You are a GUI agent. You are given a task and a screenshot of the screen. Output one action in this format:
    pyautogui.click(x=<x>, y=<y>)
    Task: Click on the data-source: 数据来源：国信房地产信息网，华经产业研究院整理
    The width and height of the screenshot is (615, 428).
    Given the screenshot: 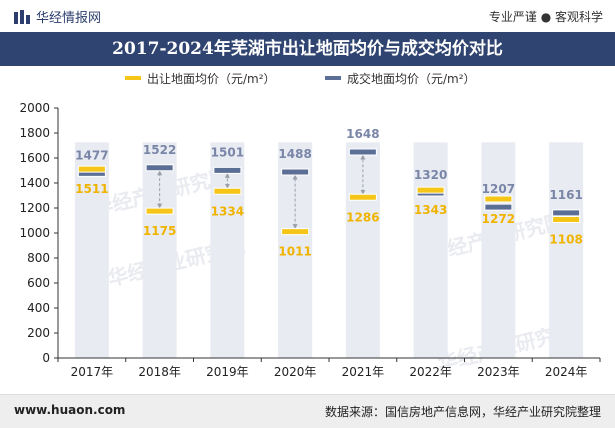 What is the action you would take?
    pyautogui.click(x=462, y=412)
    